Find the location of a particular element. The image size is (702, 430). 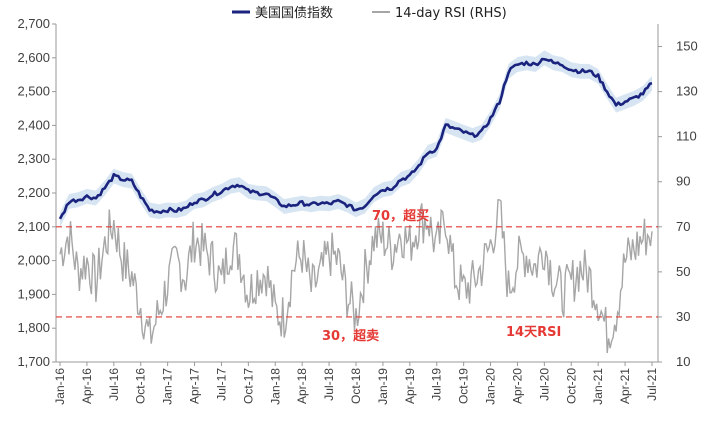

x-tick-label: Apr-21 is located at coordinates (625, 386).